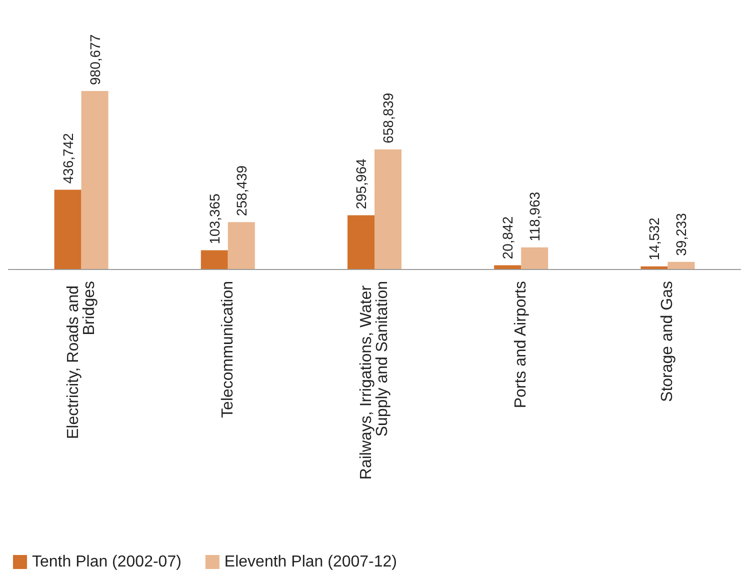  I want to click on data-label: 658,839, so click(388, 118).